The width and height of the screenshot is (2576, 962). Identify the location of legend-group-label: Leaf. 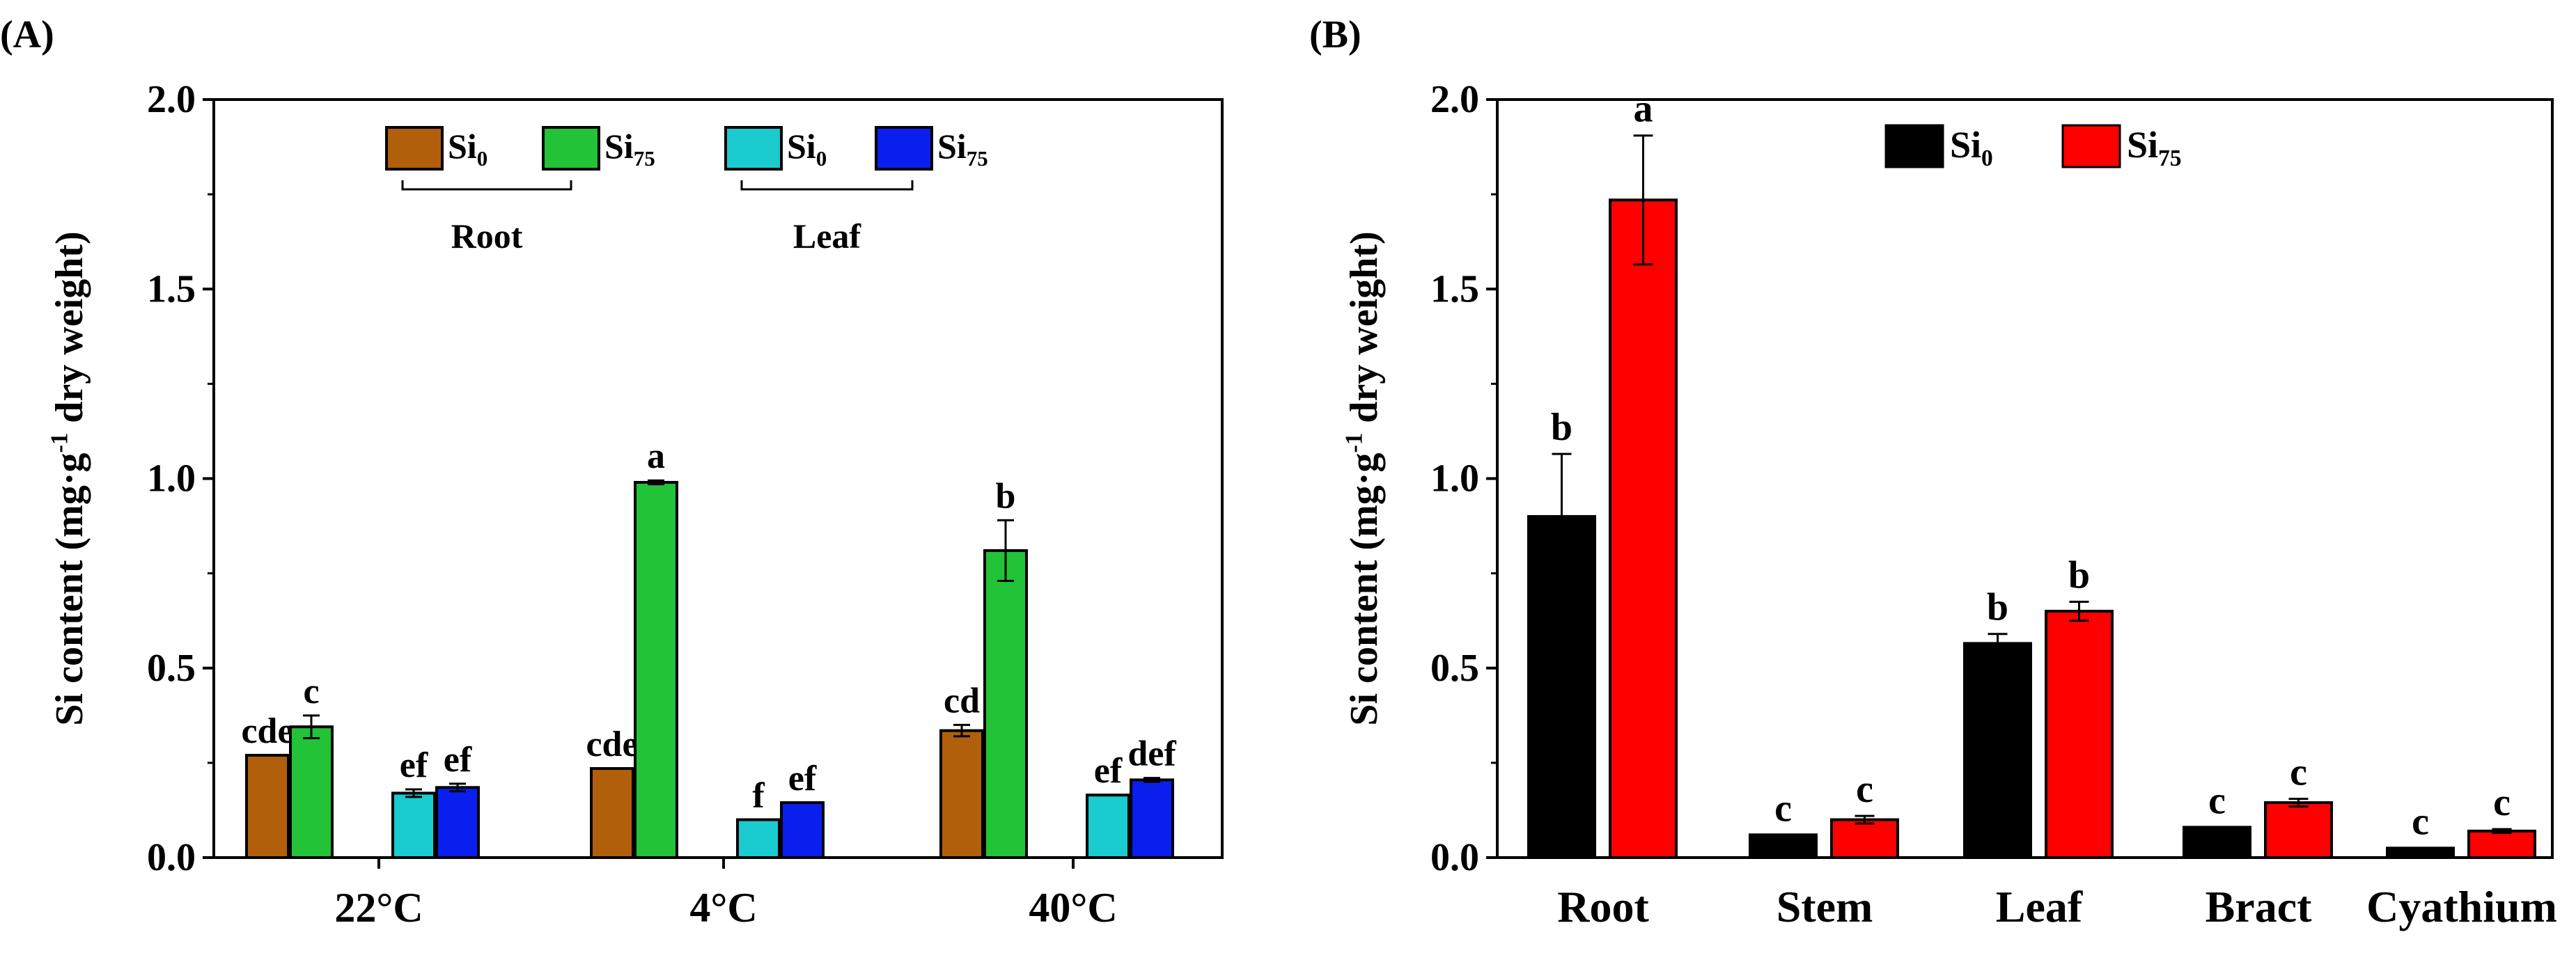
(827, 235).